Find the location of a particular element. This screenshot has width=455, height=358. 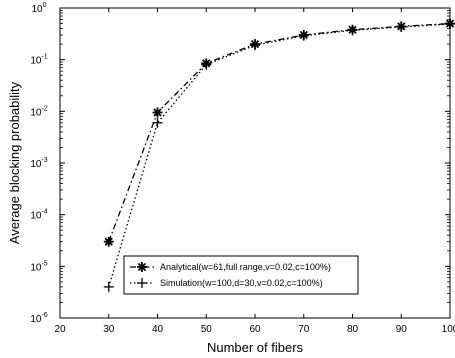

x-tick-label: 60 is located at coordinates (255, 329).